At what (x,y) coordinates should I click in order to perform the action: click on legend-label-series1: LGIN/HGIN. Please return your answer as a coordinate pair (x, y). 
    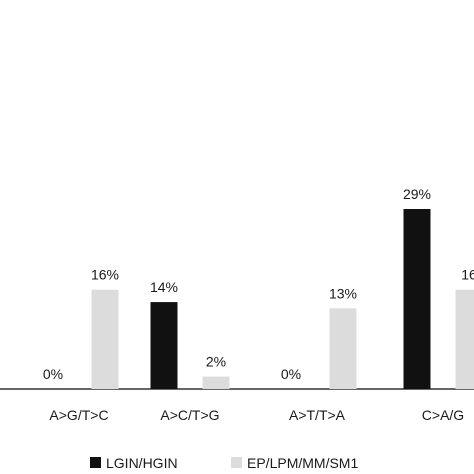
    Looking at the image, I should click on (142, 463).